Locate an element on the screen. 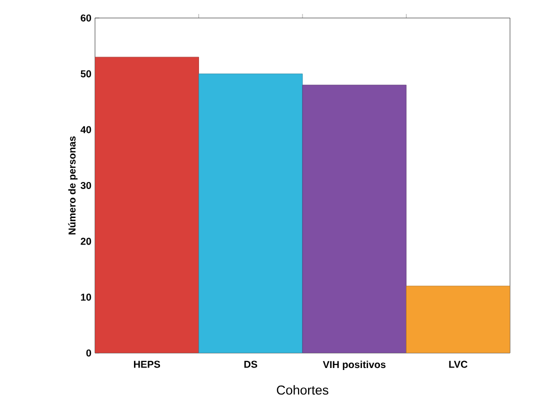 This screenshot has width=552, height=419. y-tick-label: 0 is located at coordinates (89, 353).